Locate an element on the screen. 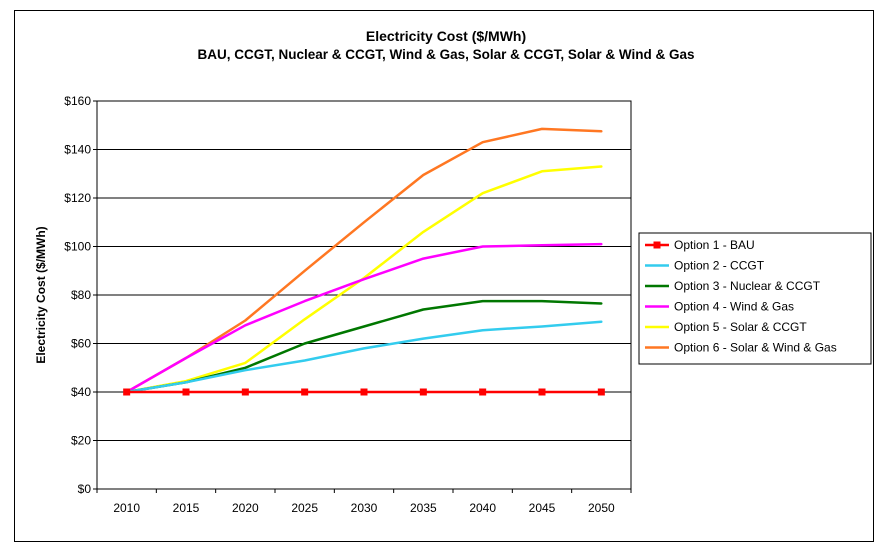  y-tick-label: $60 is located at coordinates (81, 344).